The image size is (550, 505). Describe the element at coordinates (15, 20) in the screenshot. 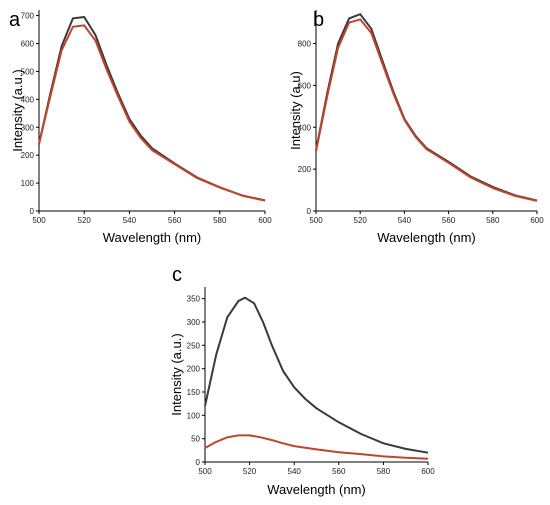

I see `panel-label: a` at that location.